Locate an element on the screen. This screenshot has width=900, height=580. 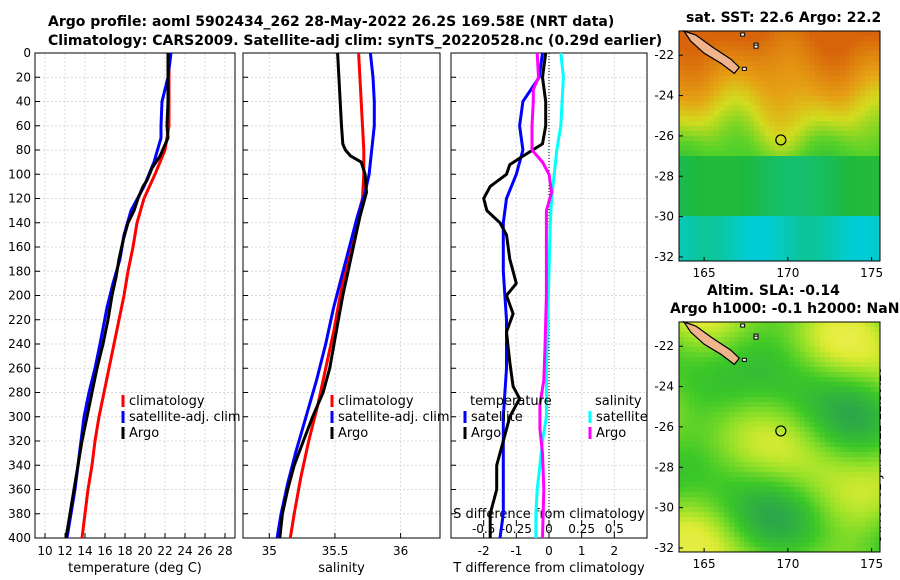
x-tick-label: 14 is located at coordinates (84, 551).